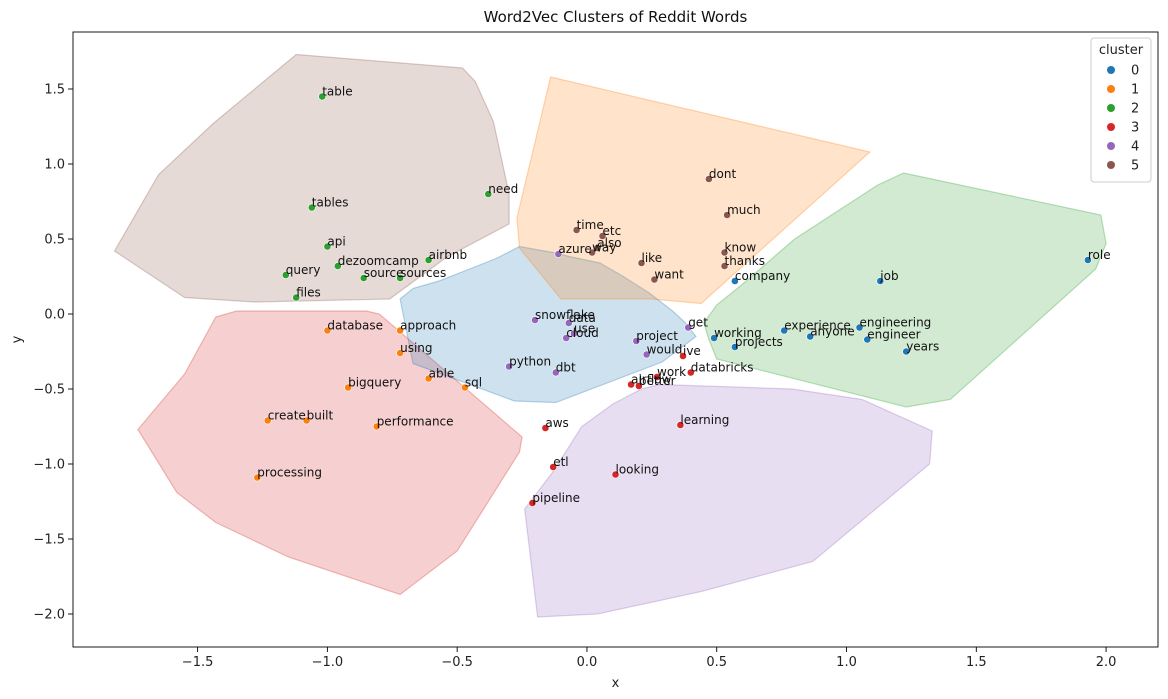  What do you see at coordinates (303, 270) in the screenshot?
I see `point-label: query` at bounding box center [303, 270].